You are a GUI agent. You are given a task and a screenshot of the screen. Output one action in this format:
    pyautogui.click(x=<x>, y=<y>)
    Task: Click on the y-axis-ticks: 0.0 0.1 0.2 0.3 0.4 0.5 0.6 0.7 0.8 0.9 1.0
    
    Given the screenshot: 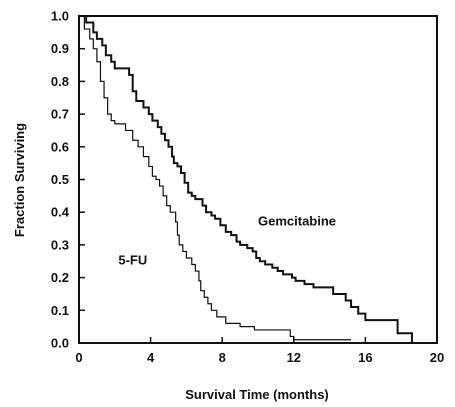 What is the action you would take?
    pyautogui.click(x=68, y=180)
    